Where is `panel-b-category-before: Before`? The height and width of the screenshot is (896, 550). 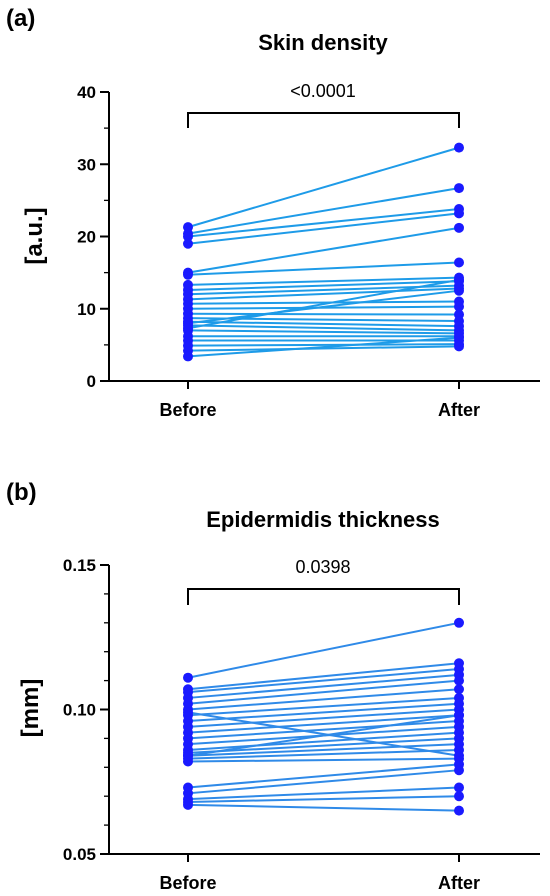
panel-b-category-before: Before is located at coordinates (187, 883).